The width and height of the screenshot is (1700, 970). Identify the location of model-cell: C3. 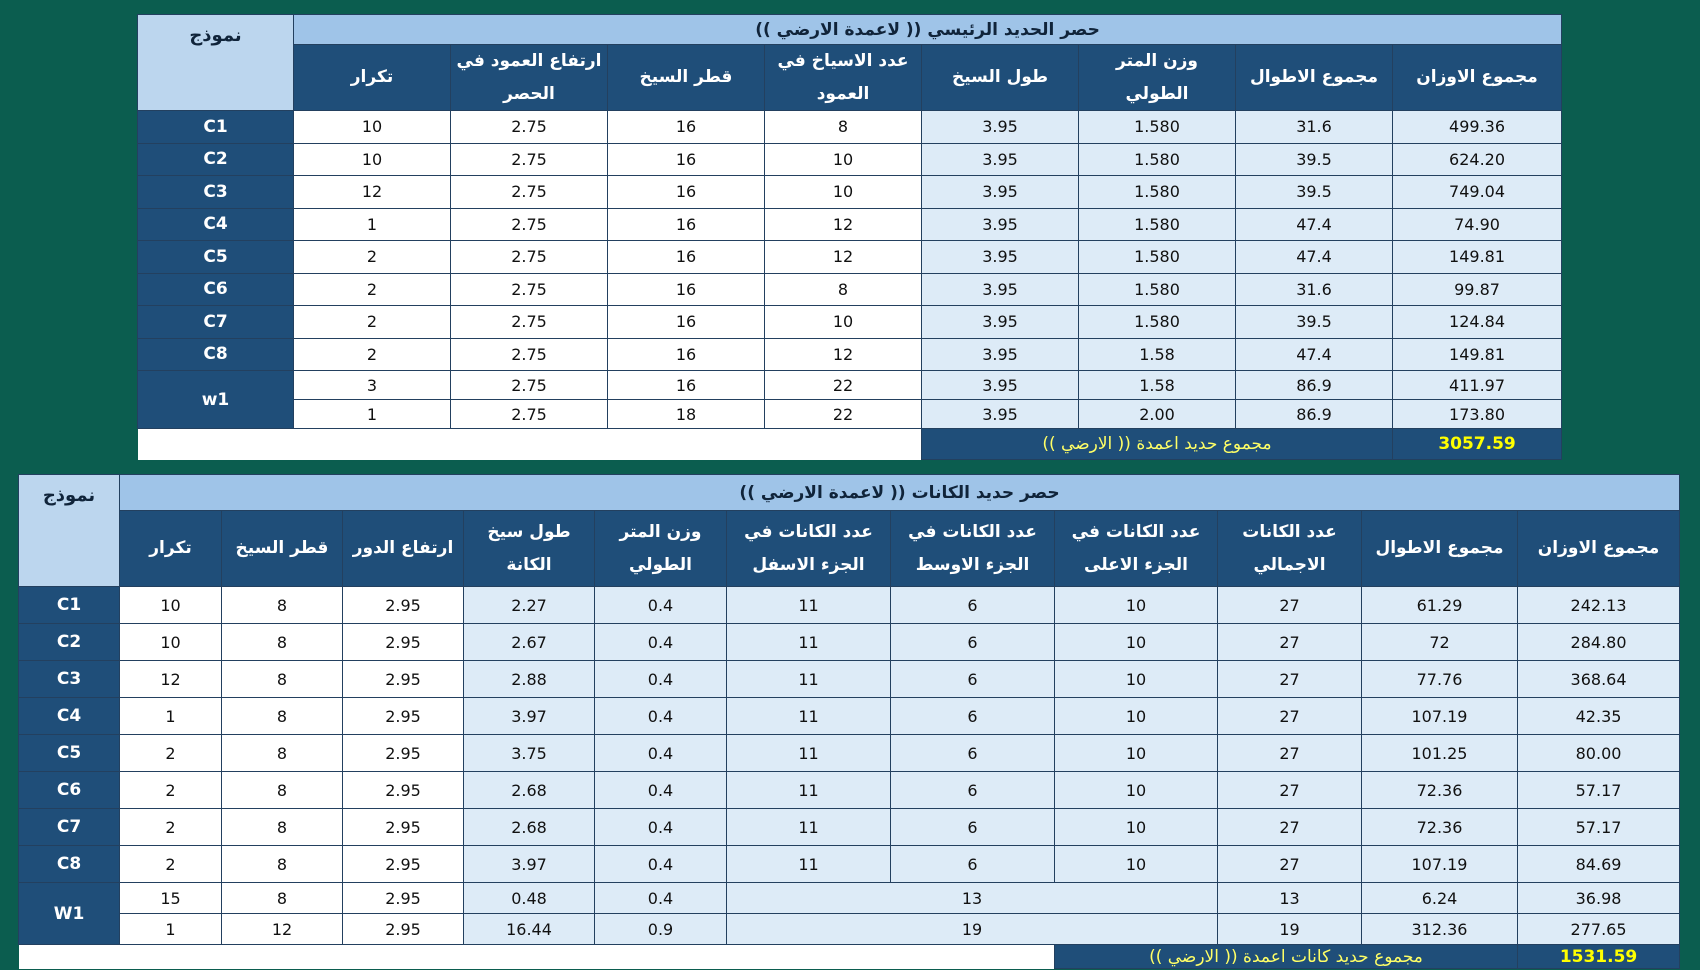
(69, 679).